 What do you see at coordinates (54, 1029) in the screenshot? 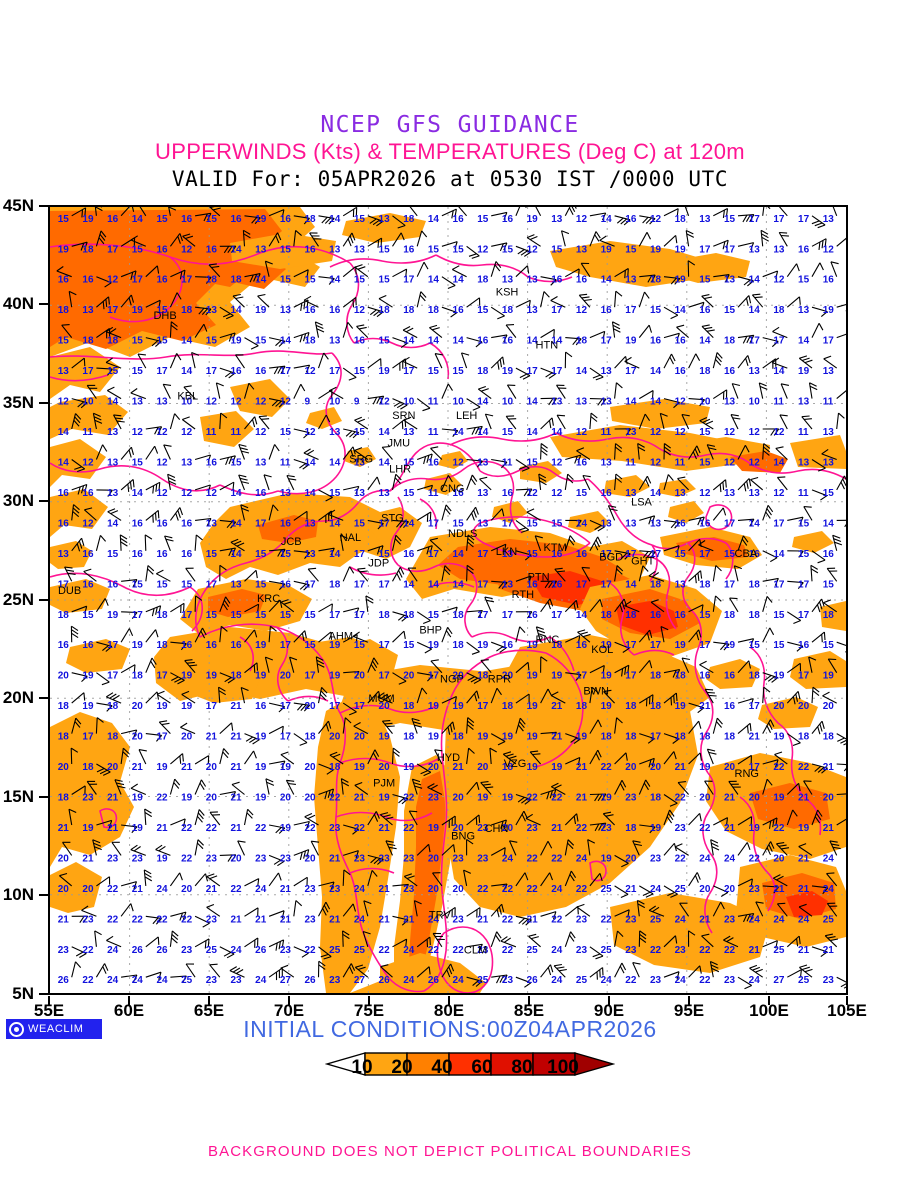
I see `weaclim-logo: WEACLIM` at bounding box center [54, 1029].